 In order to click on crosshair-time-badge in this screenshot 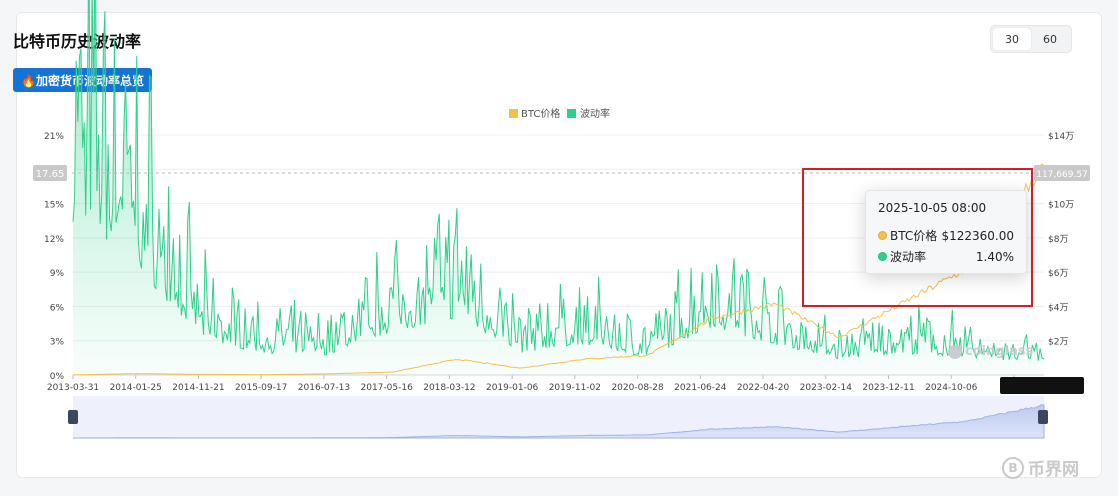, I will do `click(1042, 385)`.